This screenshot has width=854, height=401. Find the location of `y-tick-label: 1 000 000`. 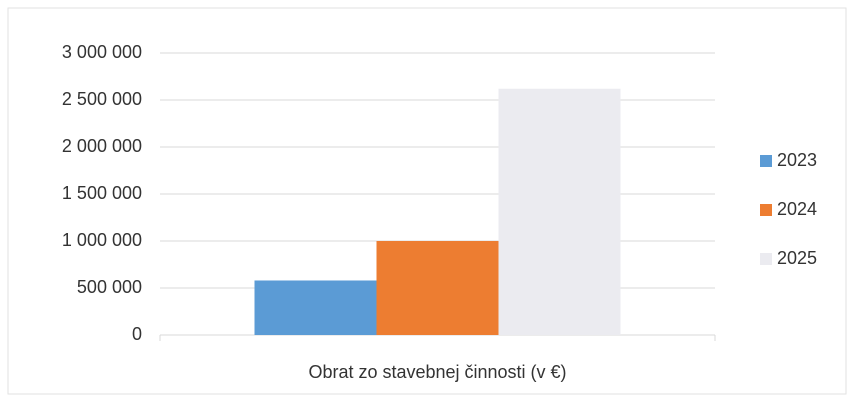

y-tick-label: 1 000 000 is located at coordinates (102, 240).